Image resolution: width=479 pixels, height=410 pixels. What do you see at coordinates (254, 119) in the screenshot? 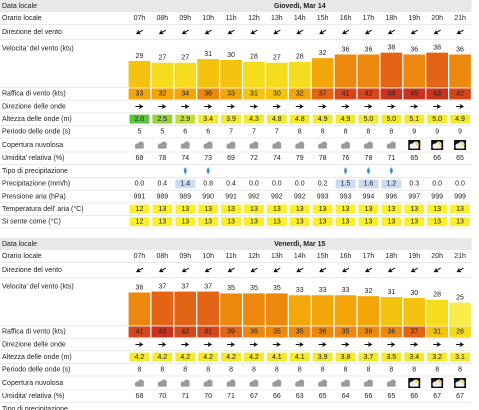
I see `wave-value: 4.3` at bounding box center [254, 119].